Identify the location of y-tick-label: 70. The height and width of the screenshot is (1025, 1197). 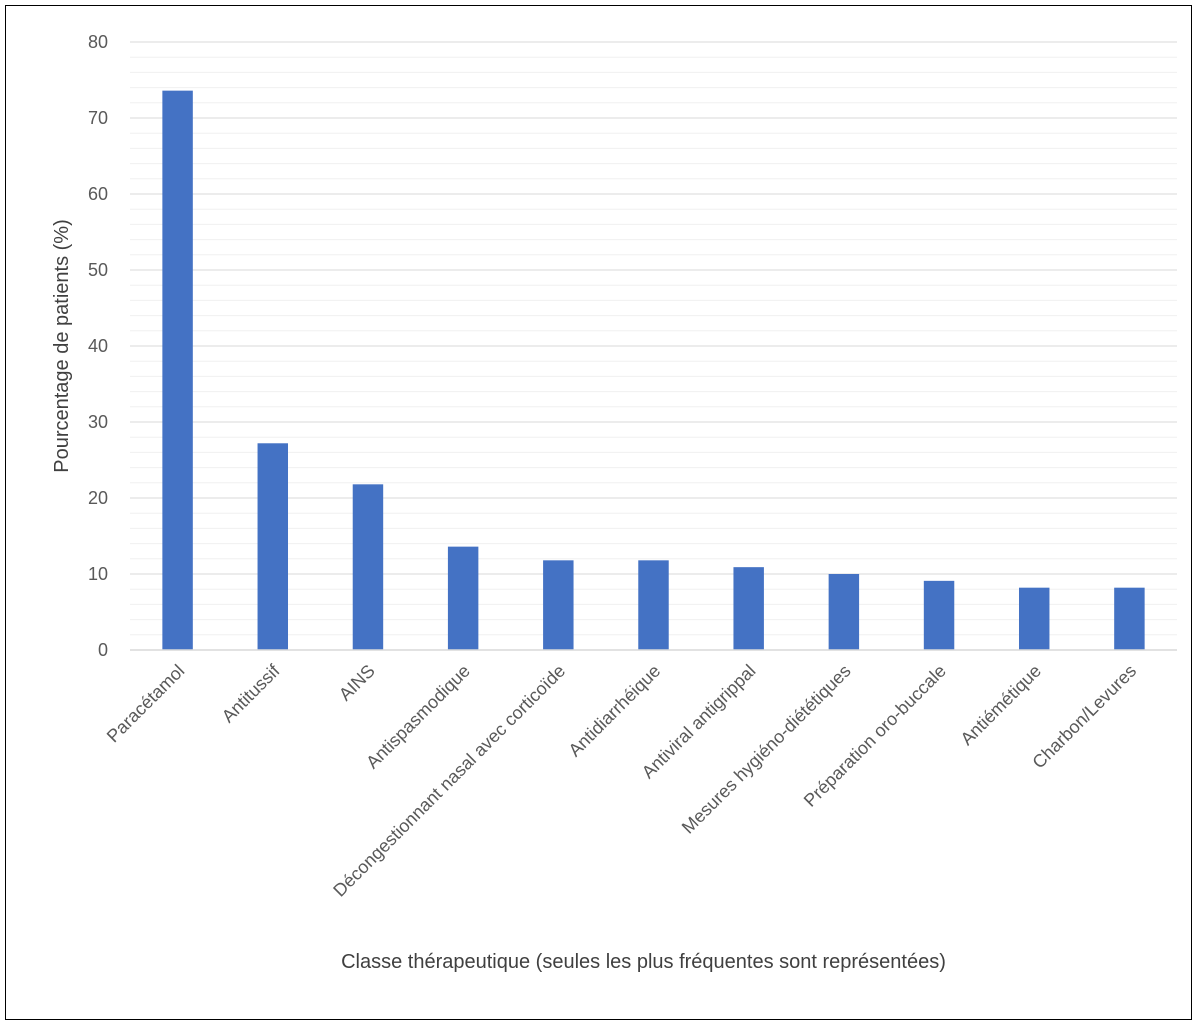
(98, 118).